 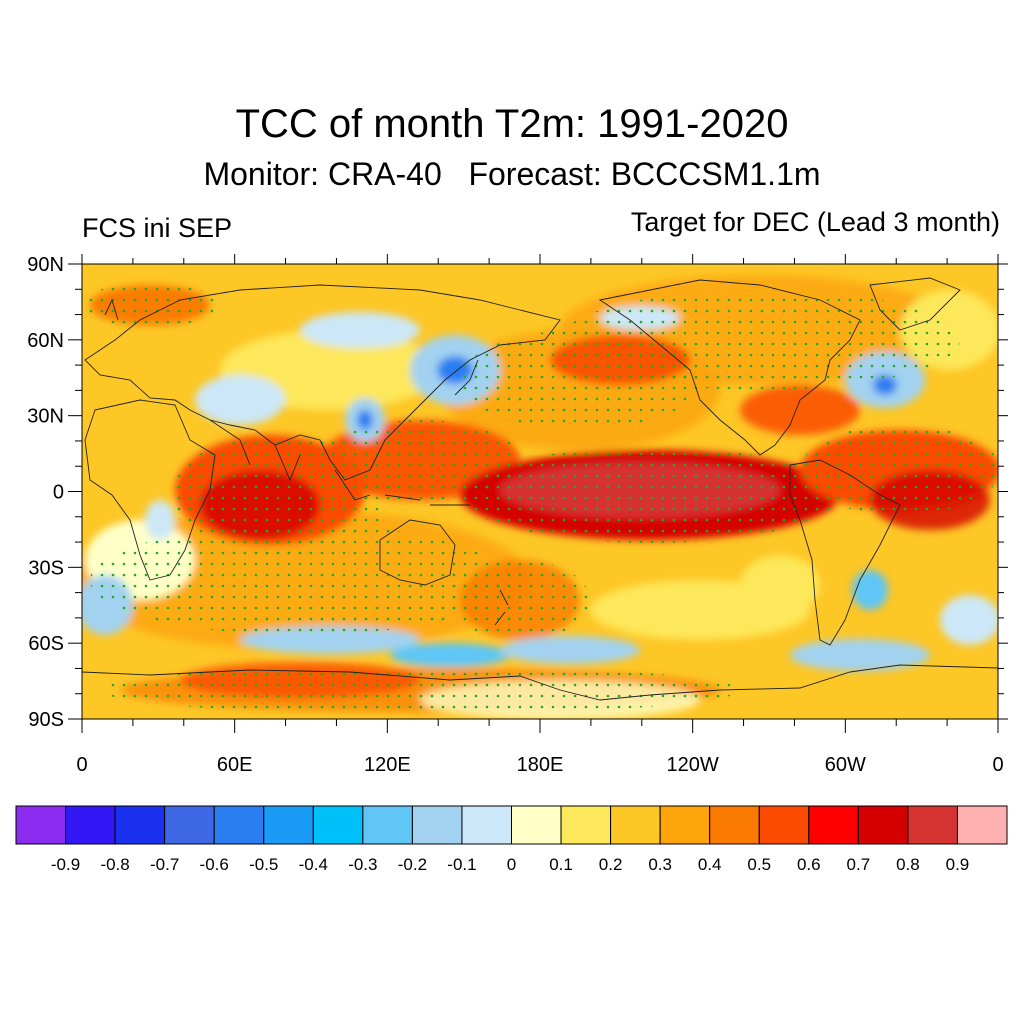 What do you see at coordinates (512, 174) in the screenshot?
I see `chart-subtitle: Monitor: CRA-40 Forecast: BCCCSM1.1m` at bounding box center [512, 174].